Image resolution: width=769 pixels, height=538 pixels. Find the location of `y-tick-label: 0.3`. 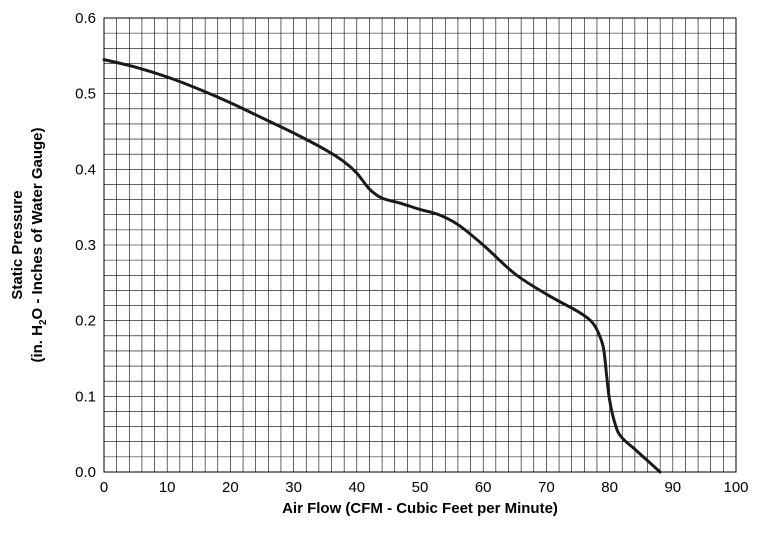

y-tick-label: 0.3 is located at coordinates (85, 245).